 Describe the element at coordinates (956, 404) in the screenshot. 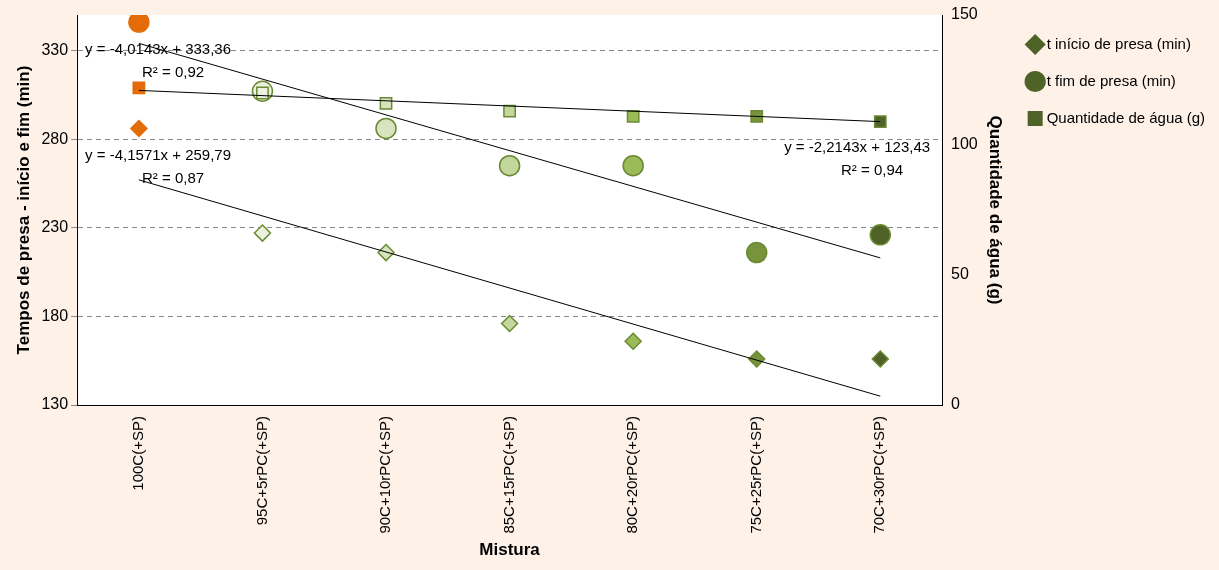

I see `y2-tick-label: 0` at that location.